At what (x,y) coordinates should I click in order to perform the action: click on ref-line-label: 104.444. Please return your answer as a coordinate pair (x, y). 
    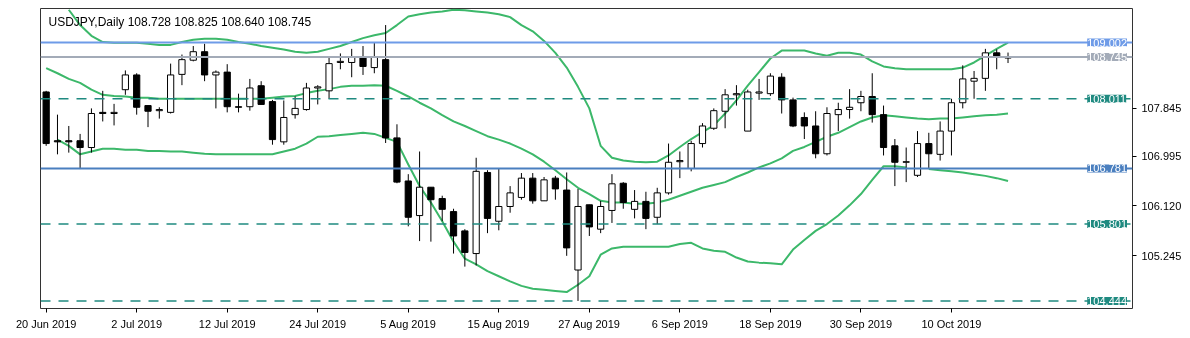
    Looking at the image, I should click on (1107, 300).